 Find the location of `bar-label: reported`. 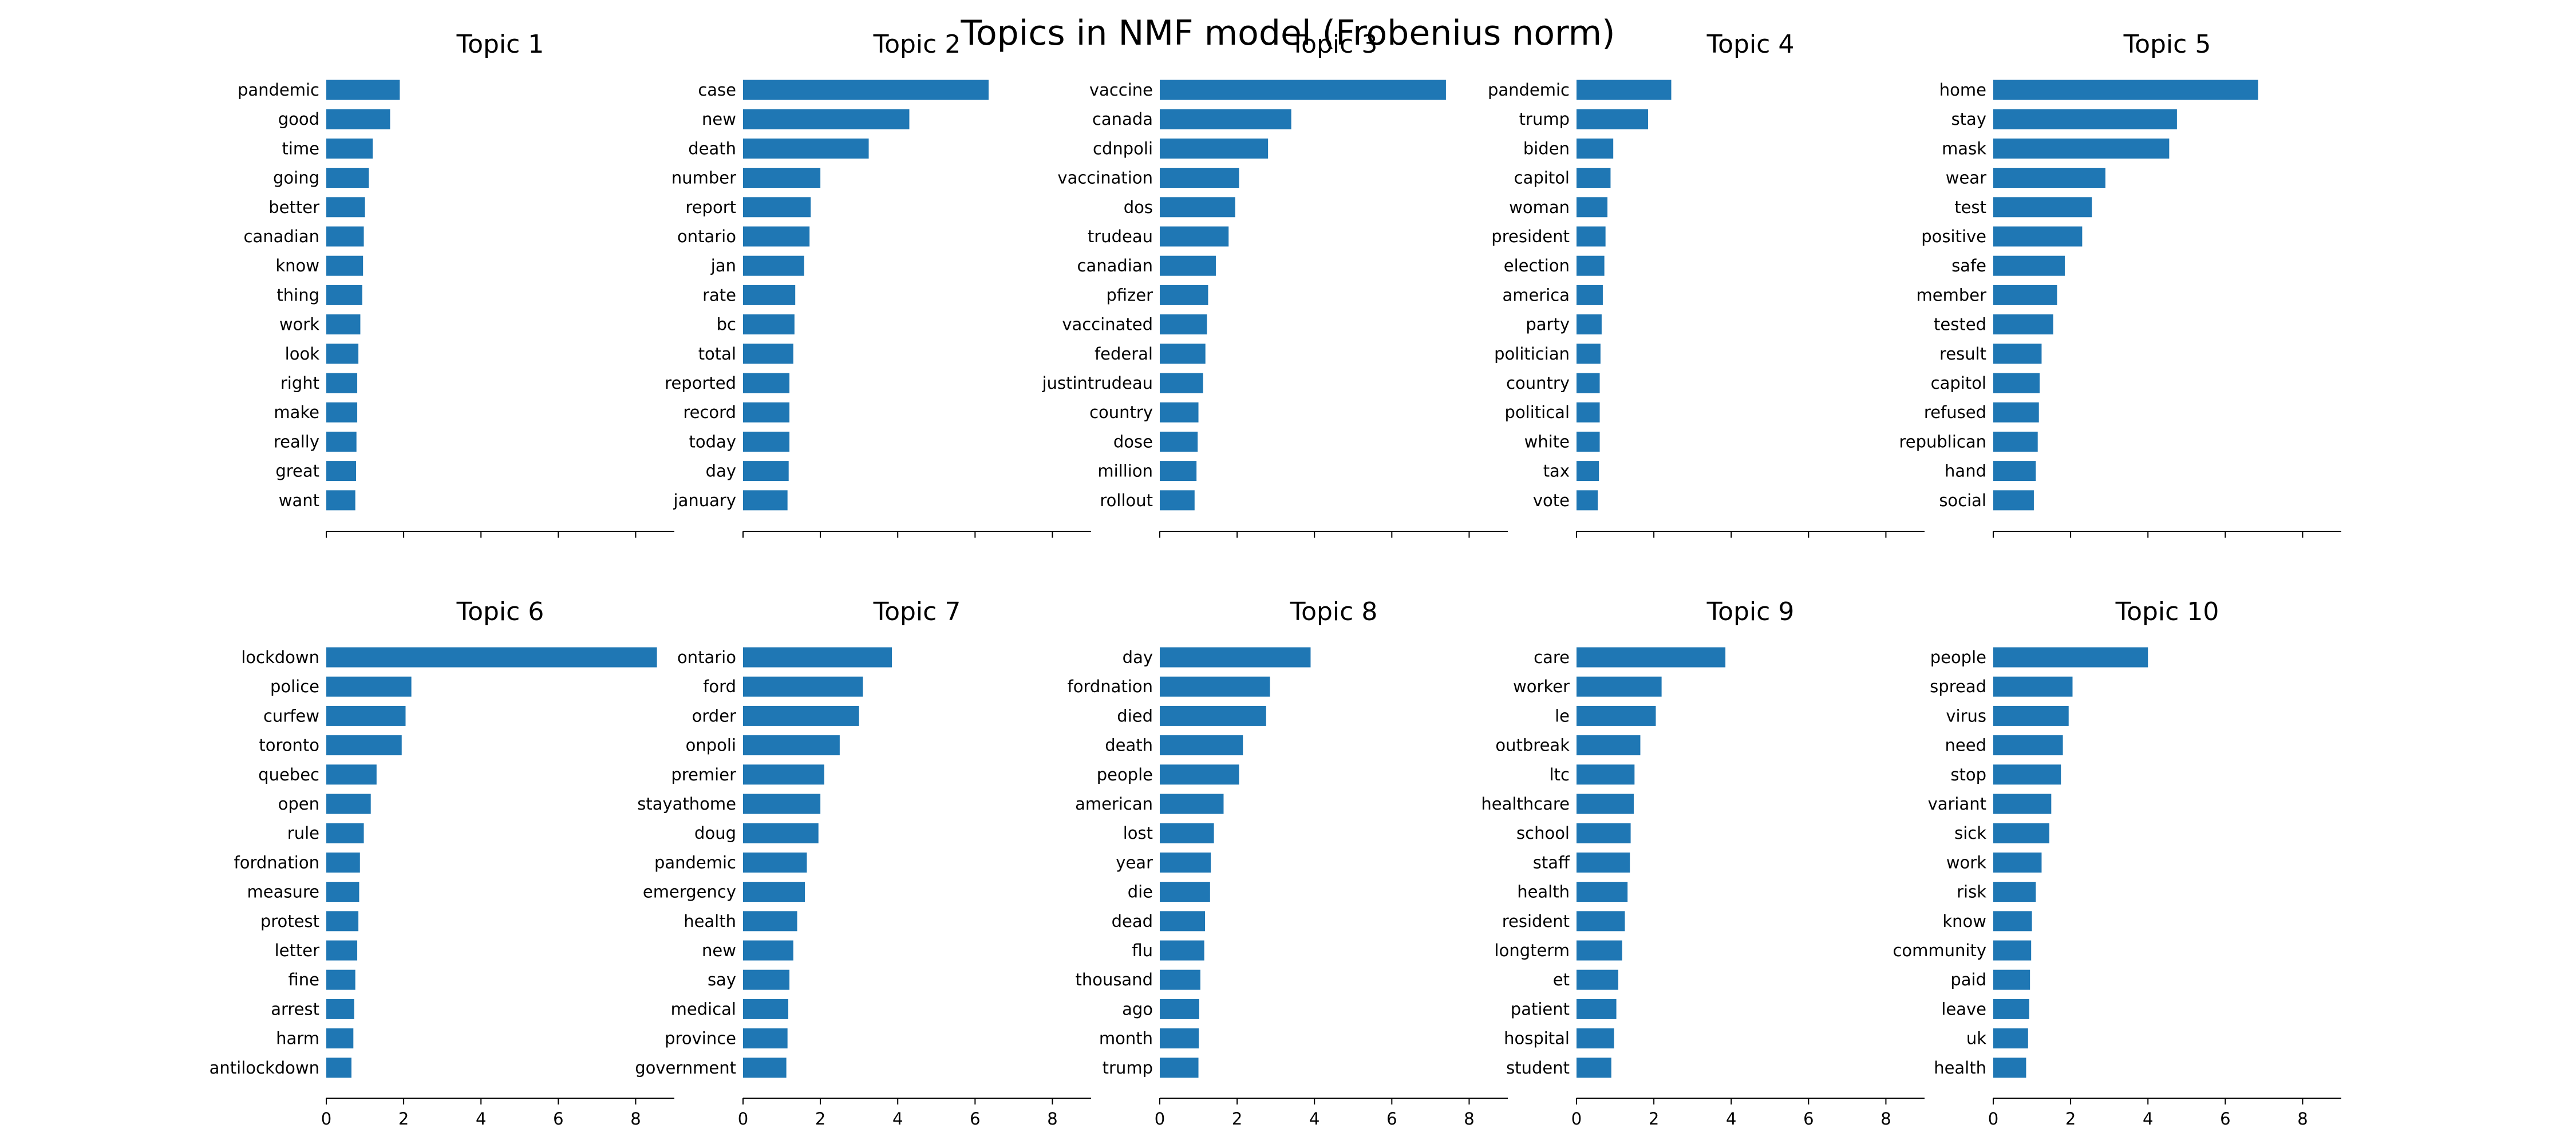

bar-label: reported is located at coordinates (700, 383).